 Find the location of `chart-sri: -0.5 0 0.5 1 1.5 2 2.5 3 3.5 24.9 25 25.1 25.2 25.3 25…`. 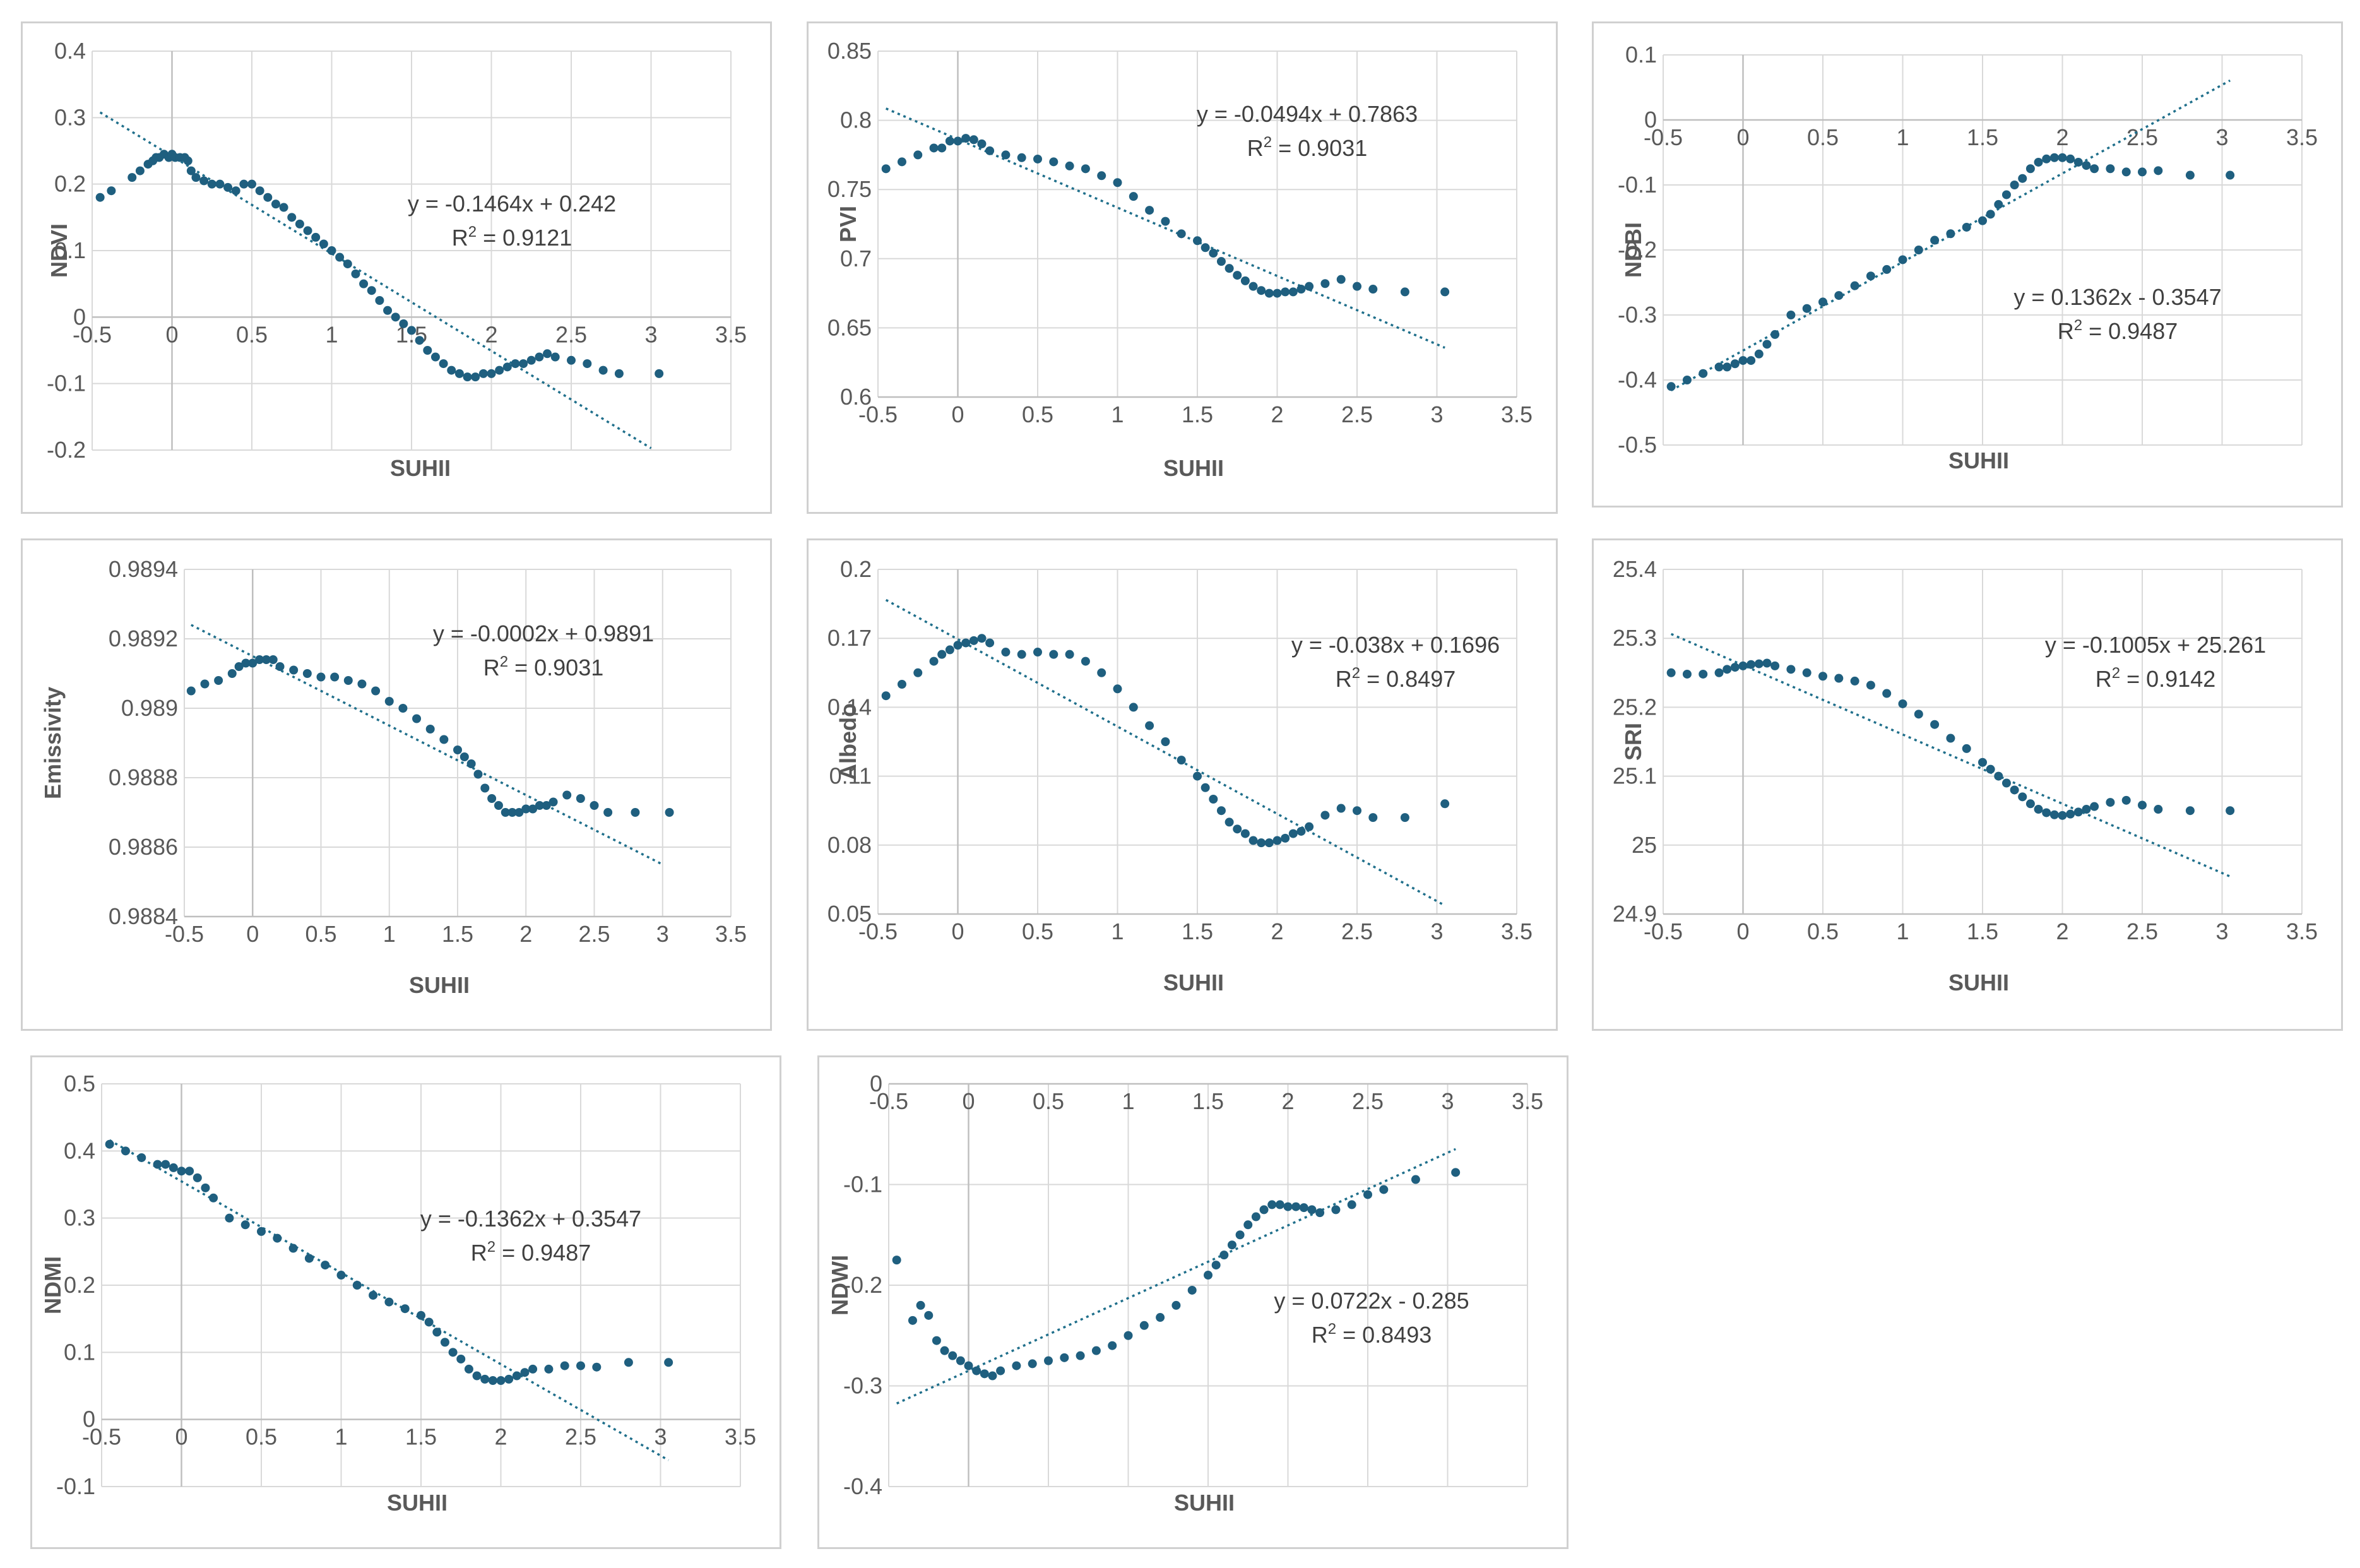

chart-sri: -0.5 0 0.5 1 1.5 2 2.5 3 3.5 24.9 25 25.1 25.2 25.3 25… is located at coordinates (1965, 775).